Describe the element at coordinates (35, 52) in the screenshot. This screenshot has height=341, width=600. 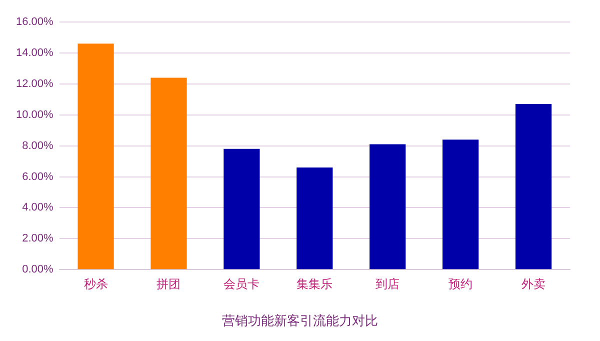
I see `y-tick-label: 14.00%` at that location.